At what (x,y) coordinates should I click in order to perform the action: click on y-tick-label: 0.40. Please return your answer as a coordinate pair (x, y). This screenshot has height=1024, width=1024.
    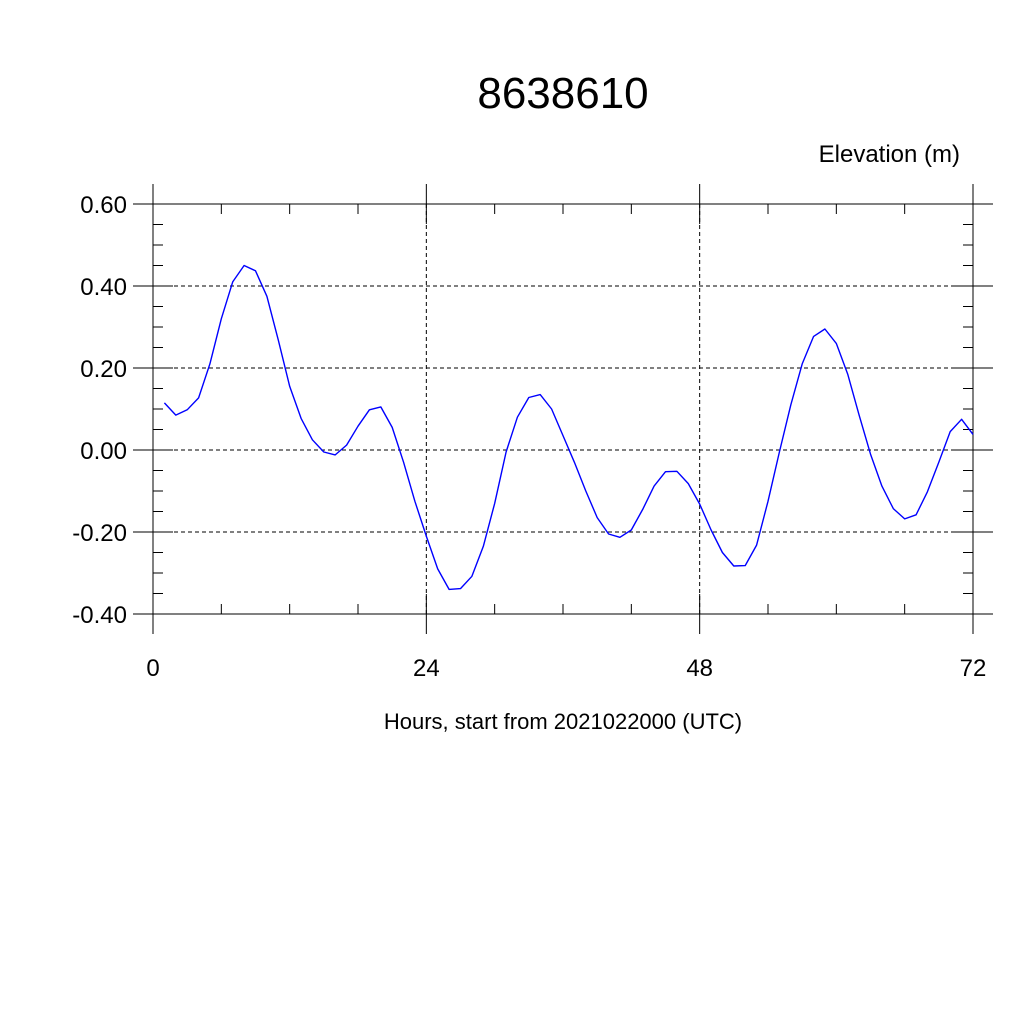
    Looking at the image, I should click on (103, 287).